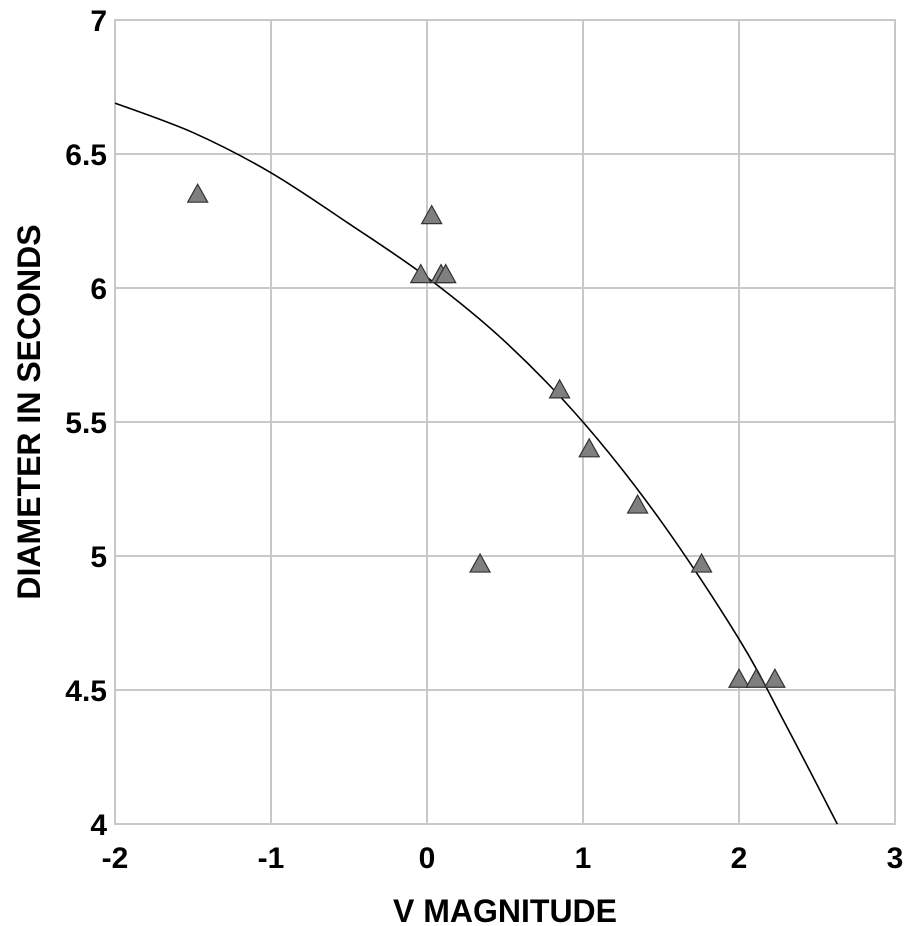 This screenshot has height=926, width=909. What do you see at coordinates (895, 858) in the screenshot?
I see `x-tick-label: 3` at bounding box center [895, 858].